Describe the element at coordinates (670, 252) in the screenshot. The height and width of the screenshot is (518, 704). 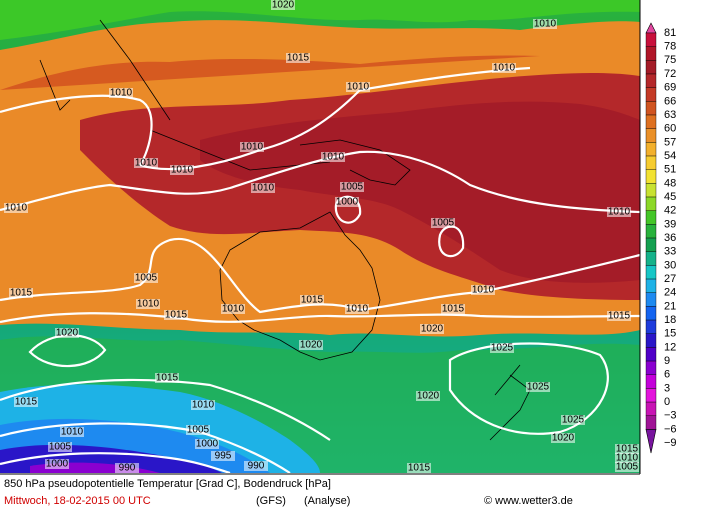
I see `colorbar-label: 33` at that location.